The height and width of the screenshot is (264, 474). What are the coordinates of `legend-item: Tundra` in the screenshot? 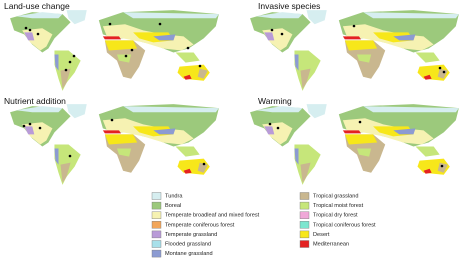 It's located at (167, 196).